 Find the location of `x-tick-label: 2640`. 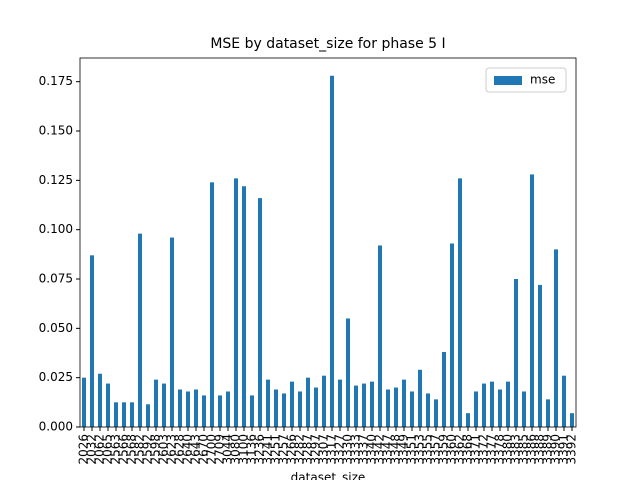

x-tick-label: 2640 is located at coordinates (188, 449).